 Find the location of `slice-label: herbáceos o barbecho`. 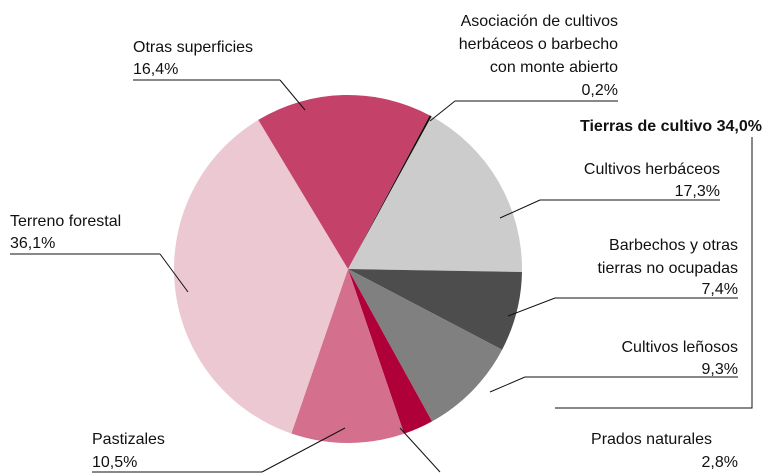

slice-label: herbáceos o barbecho is located at coordinates (538, 44).